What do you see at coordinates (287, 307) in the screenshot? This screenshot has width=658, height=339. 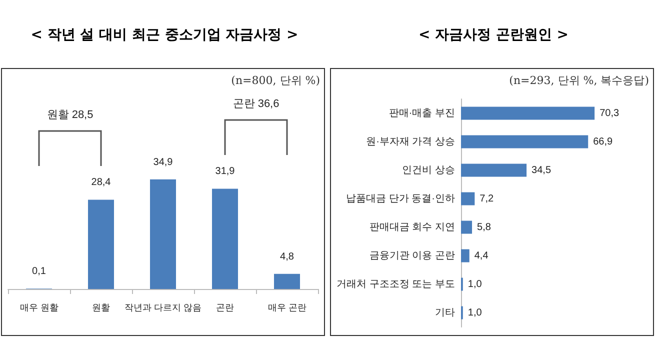 I see `x-tick-label: 매우 곤란` at bounding box center [287, 307].